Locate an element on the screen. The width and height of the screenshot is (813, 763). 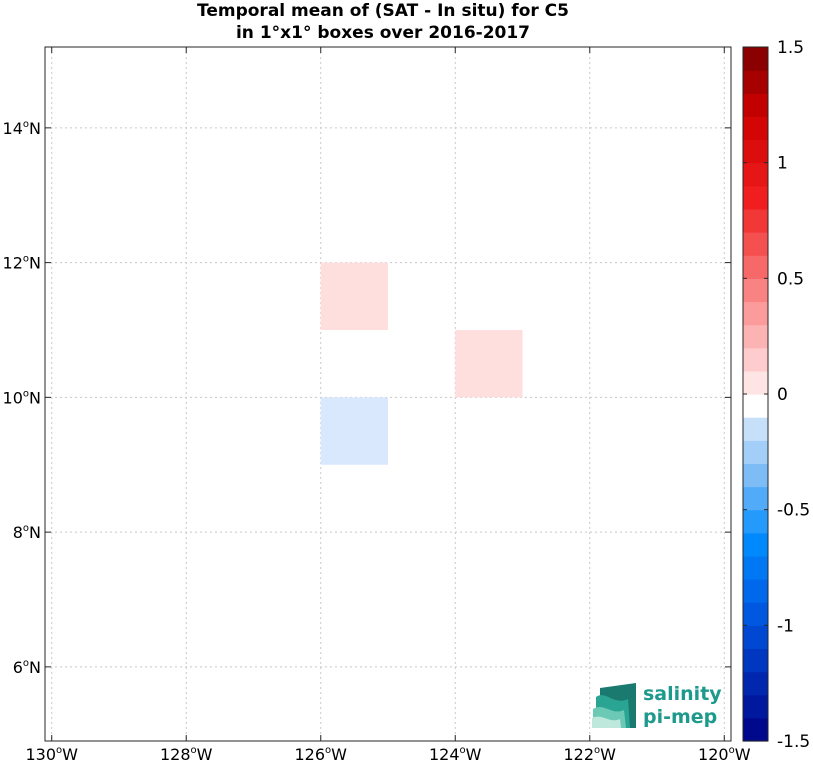
colorbar-ticks: 1.5 1 0.5 0 -0.5 -1 -1.5 is located at coordinates (776, 395).